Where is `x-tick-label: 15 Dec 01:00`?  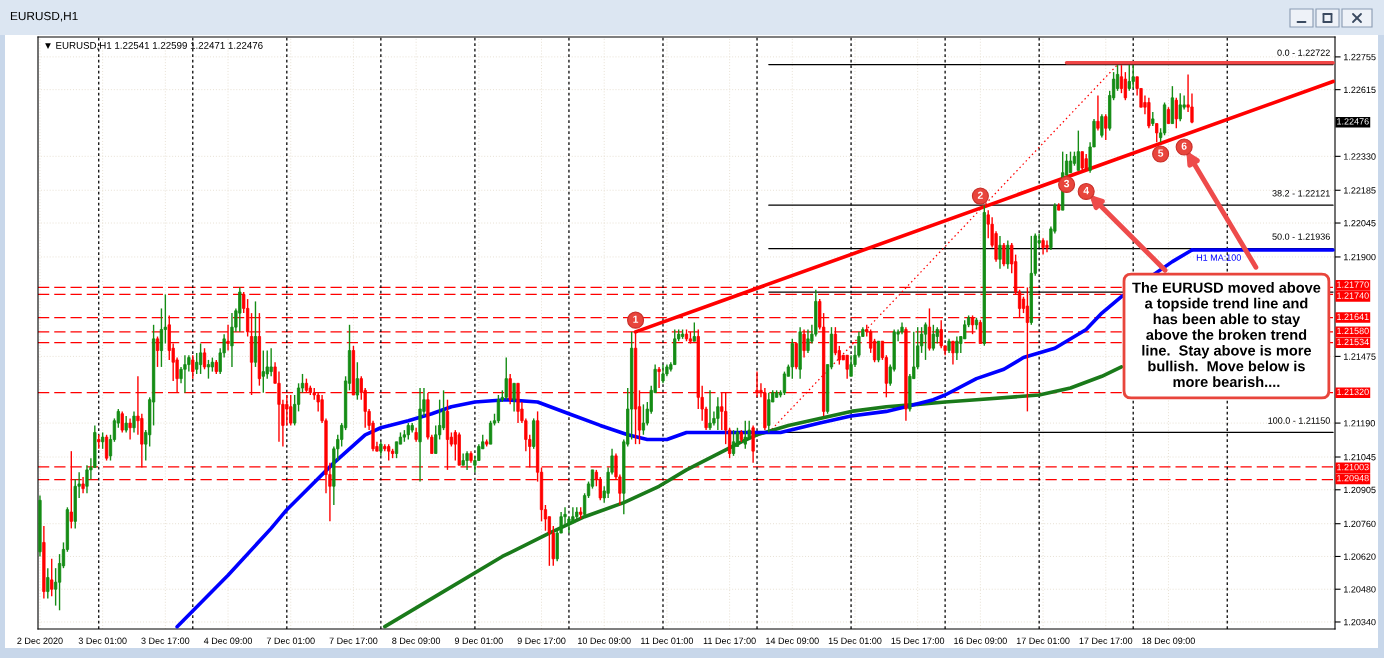 x-tick-label: 15 Dec 01:00 is located at coordinates (855, 640).